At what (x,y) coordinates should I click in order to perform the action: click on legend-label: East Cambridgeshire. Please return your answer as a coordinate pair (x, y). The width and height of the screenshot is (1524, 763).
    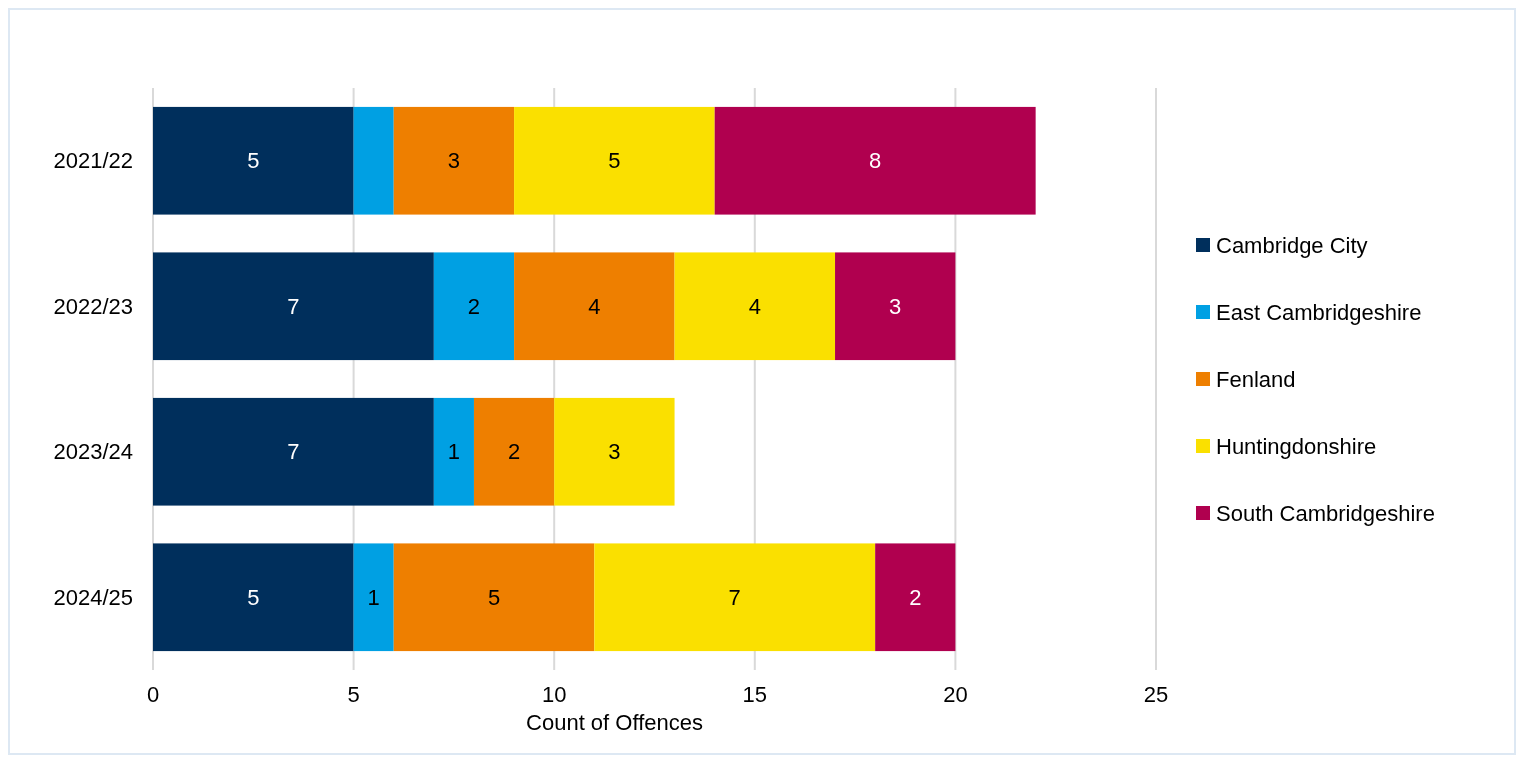
    Looking at the image, I should click on (1319, 312).